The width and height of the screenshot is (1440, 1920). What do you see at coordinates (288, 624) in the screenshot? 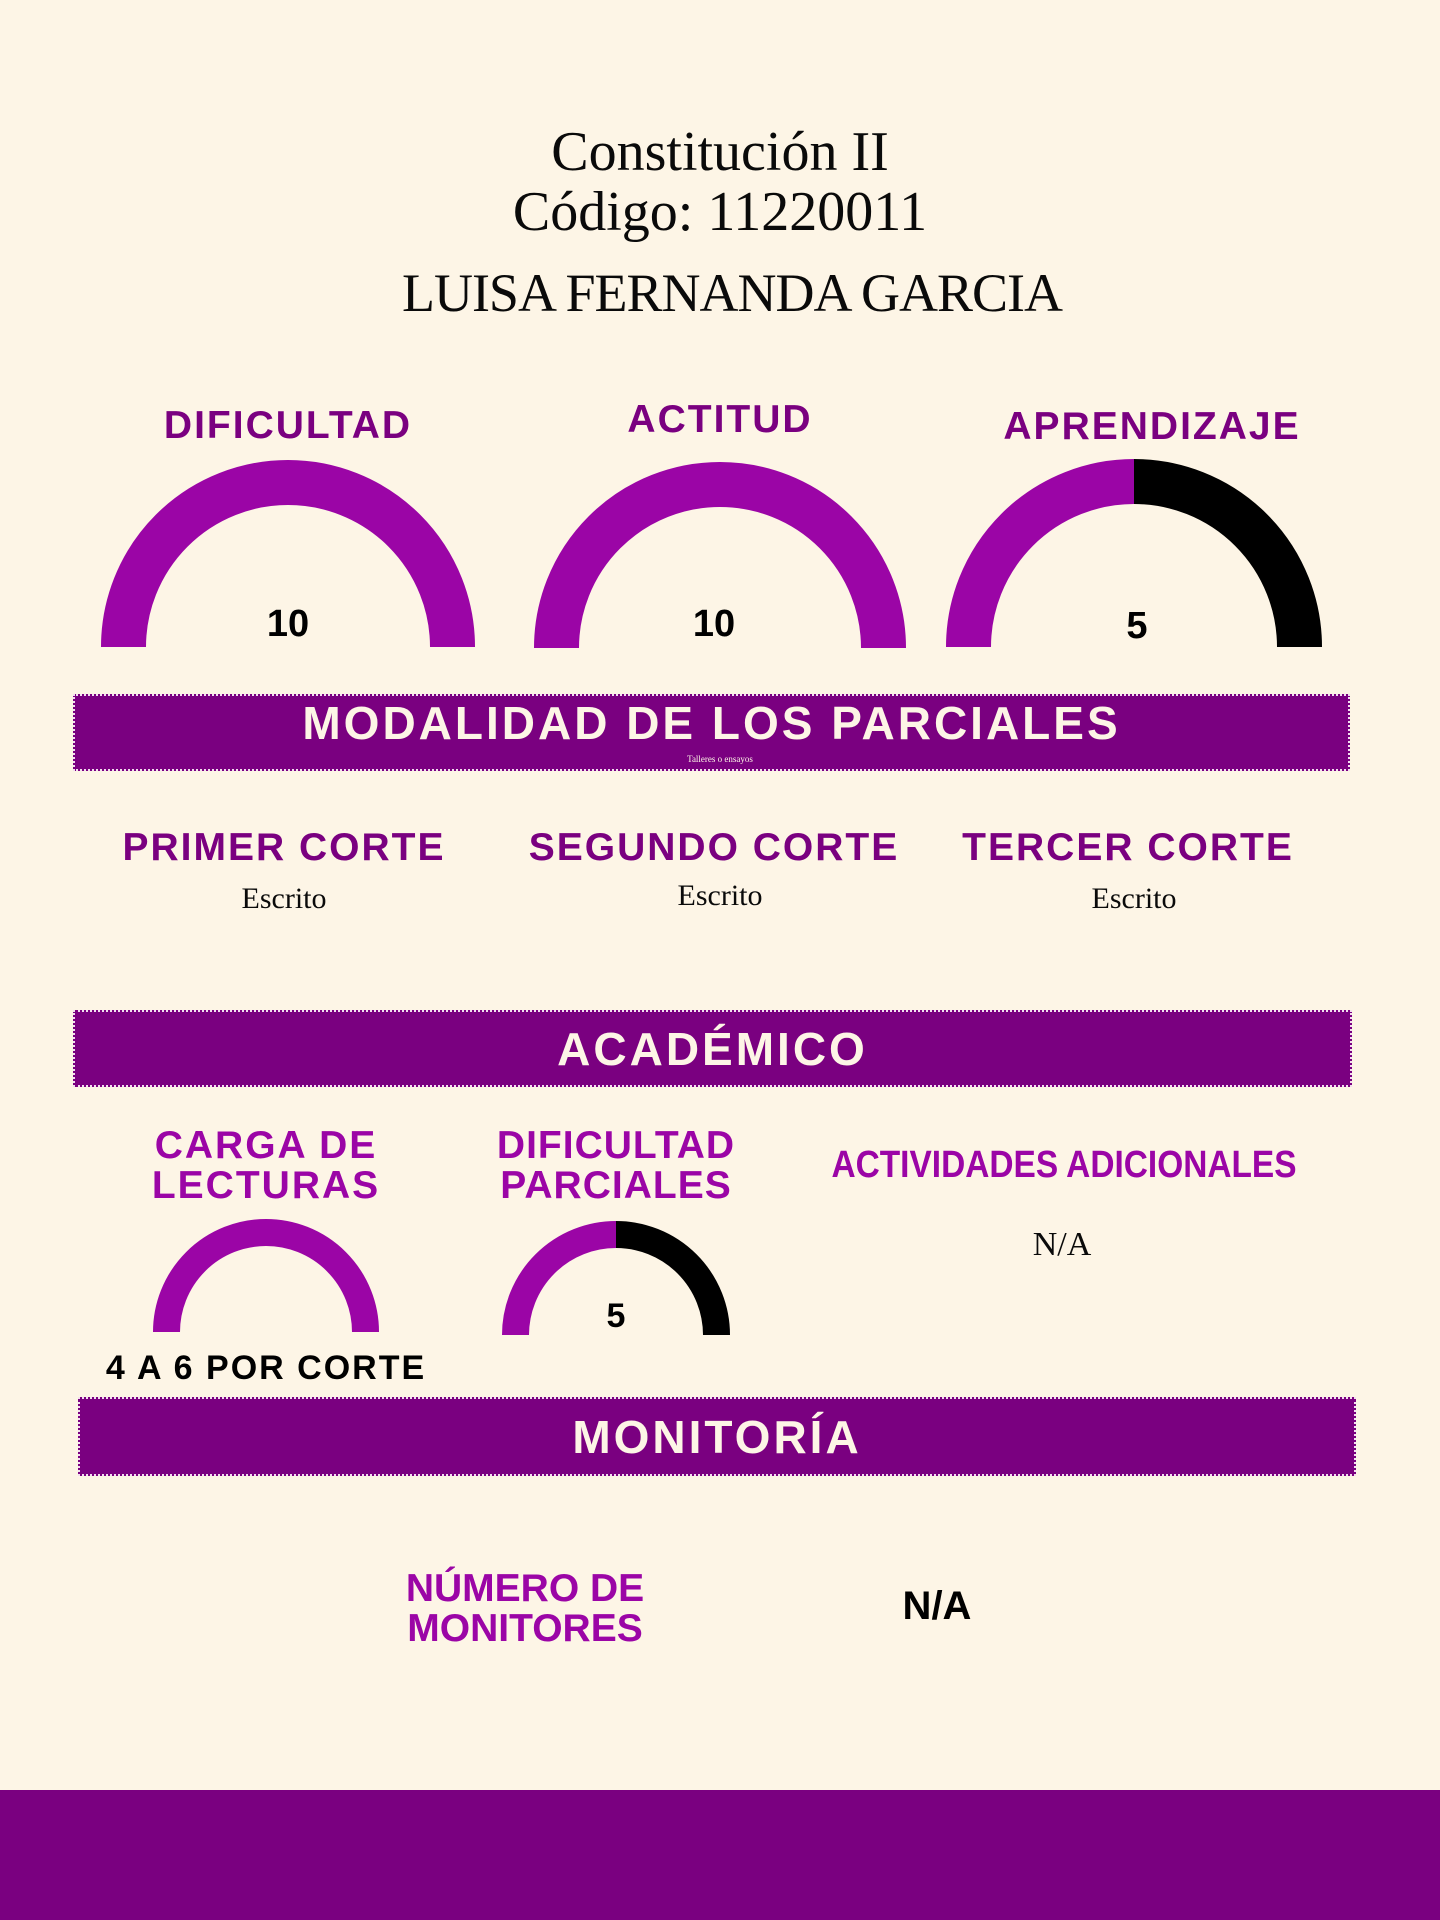
I see `rating-value-dificultad: 10` at bounding box center [288, 624].